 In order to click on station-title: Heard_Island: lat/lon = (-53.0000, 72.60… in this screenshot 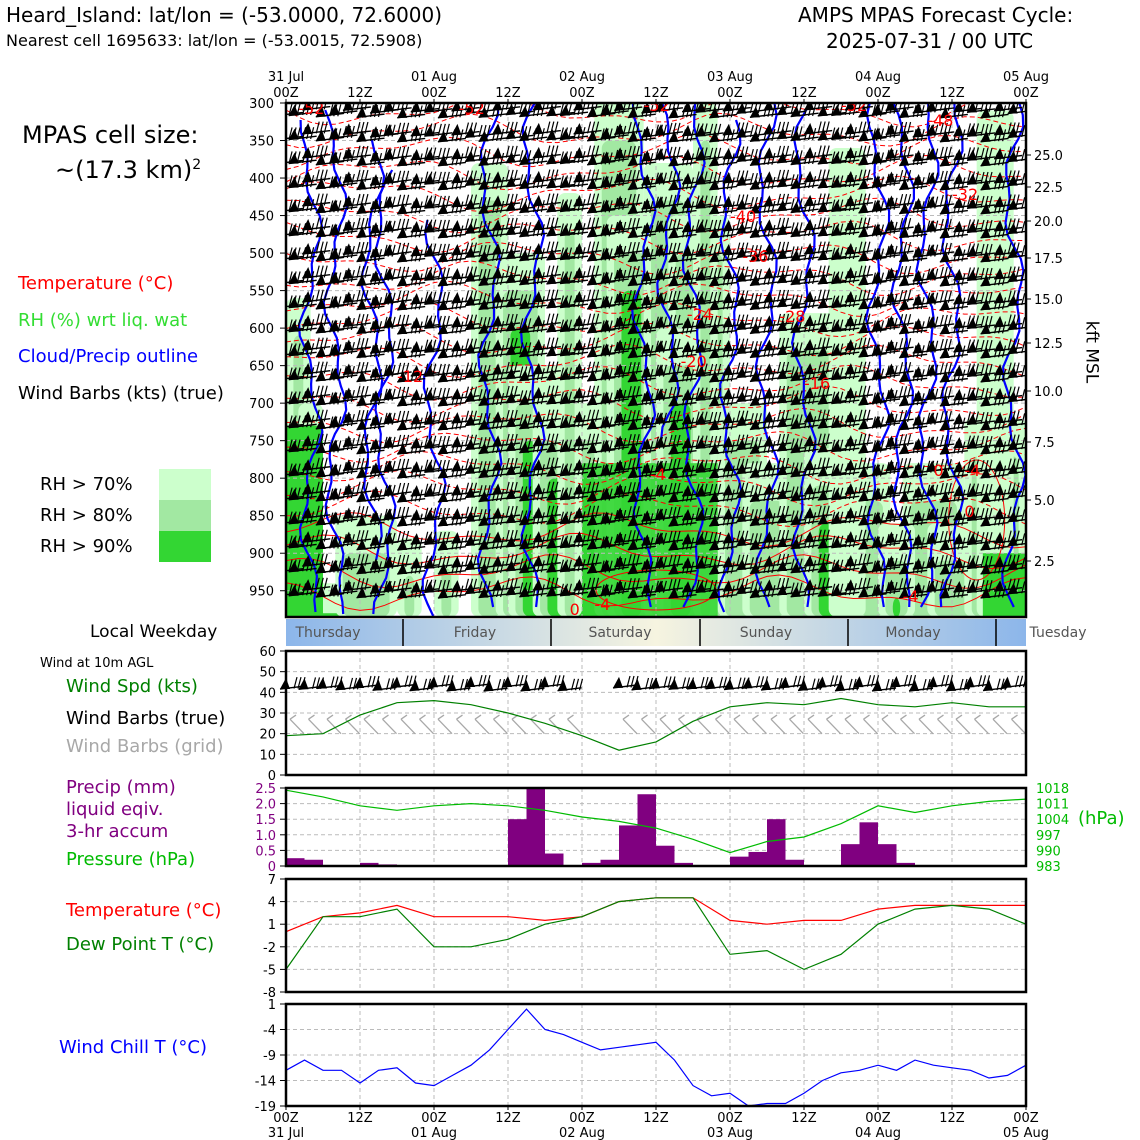, I will do `click(224, 15)`.